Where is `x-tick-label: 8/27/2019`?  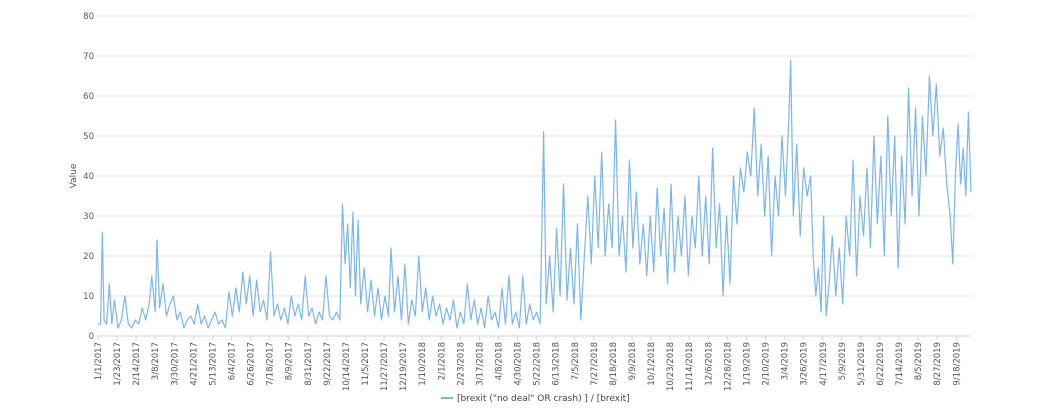 x-tick-label: 8/27/2019 is located at coordinates (938, 364).